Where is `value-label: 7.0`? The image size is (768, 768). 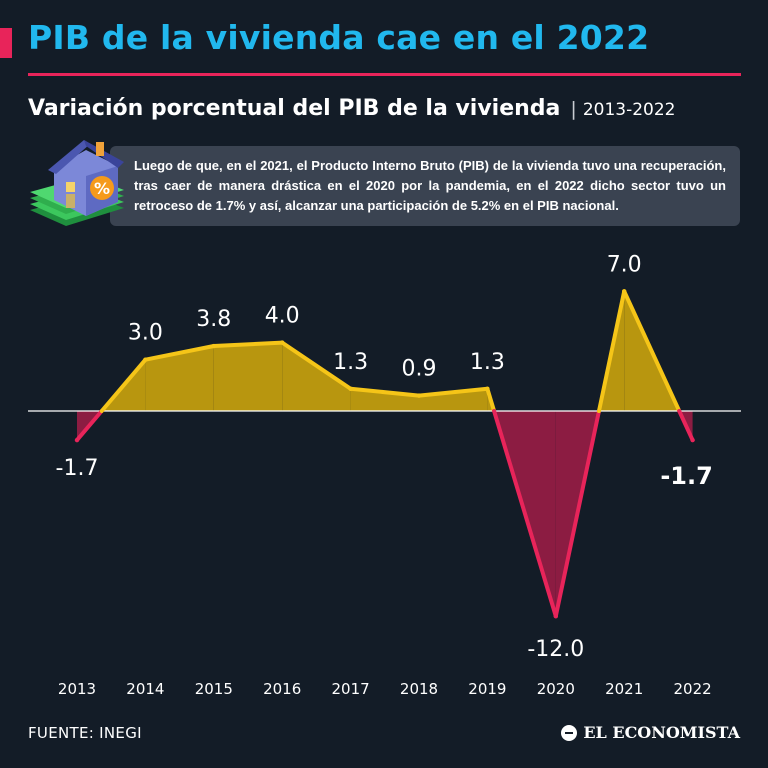 value-label: 7.0 is located at coordinates (624, 264).